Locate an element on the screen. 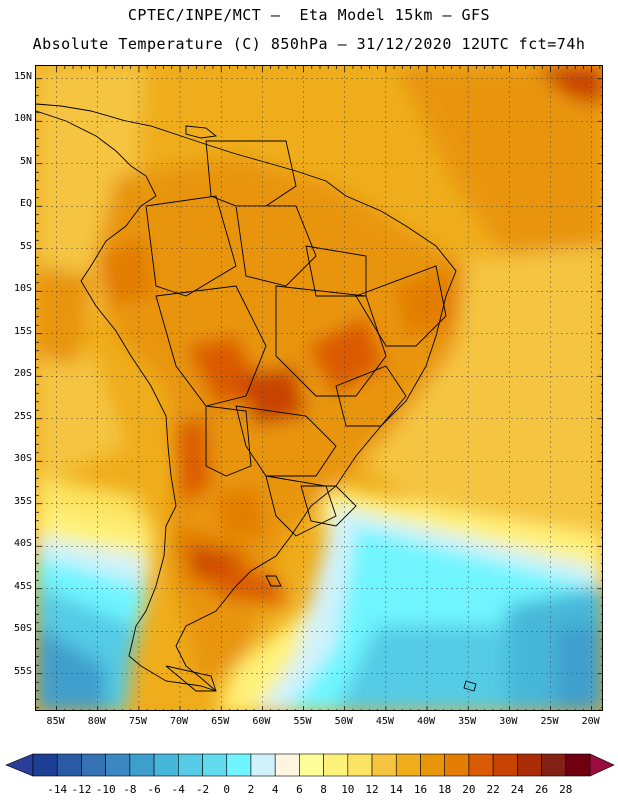 Image resolution: width=618 pixels, height=800 pixels. lon-label: 30W is located at coordinates (508, 721).